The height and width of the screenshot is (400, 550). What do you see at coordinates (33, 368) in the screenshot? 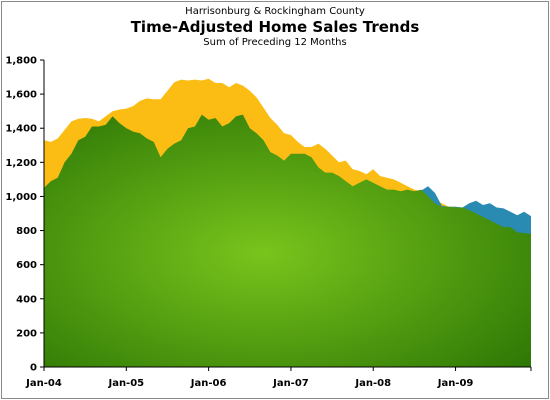
I see `y-tick-label: 0` at bounding box center [33, 368].